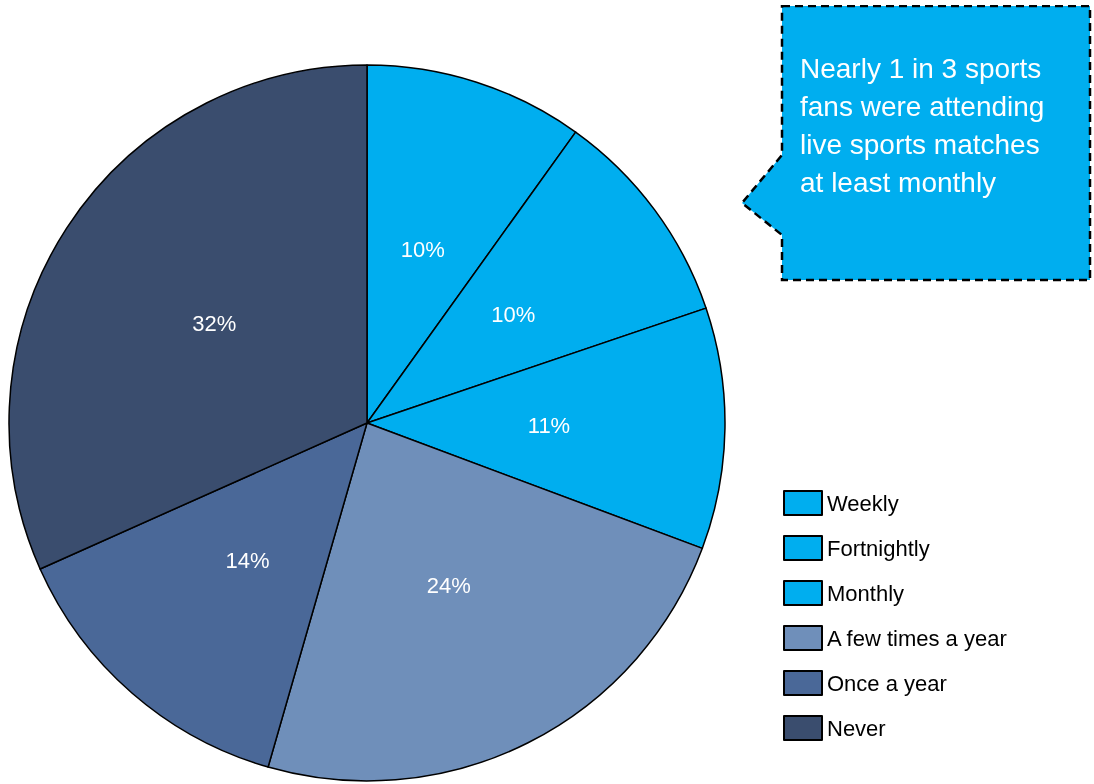 The height and width of the screenshot is (784, 1094). What do you see at coordinates (856, 728) in the screenshot?
I see `legend-label: Never` at bounding box center [856, 728].